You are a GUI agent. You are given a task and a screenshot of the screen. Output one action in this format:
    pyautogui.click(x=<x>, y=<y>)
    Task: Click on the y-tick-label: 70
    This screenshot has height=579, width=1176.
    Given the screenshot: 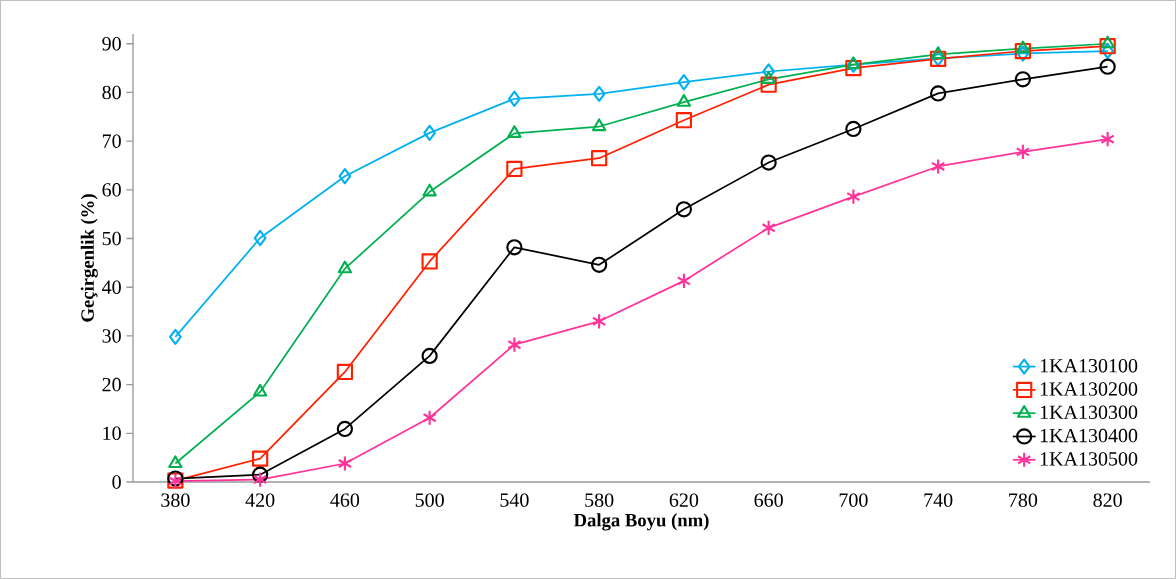 What is the action you would take?
    pyautogui.click(x=111, y=141)
    